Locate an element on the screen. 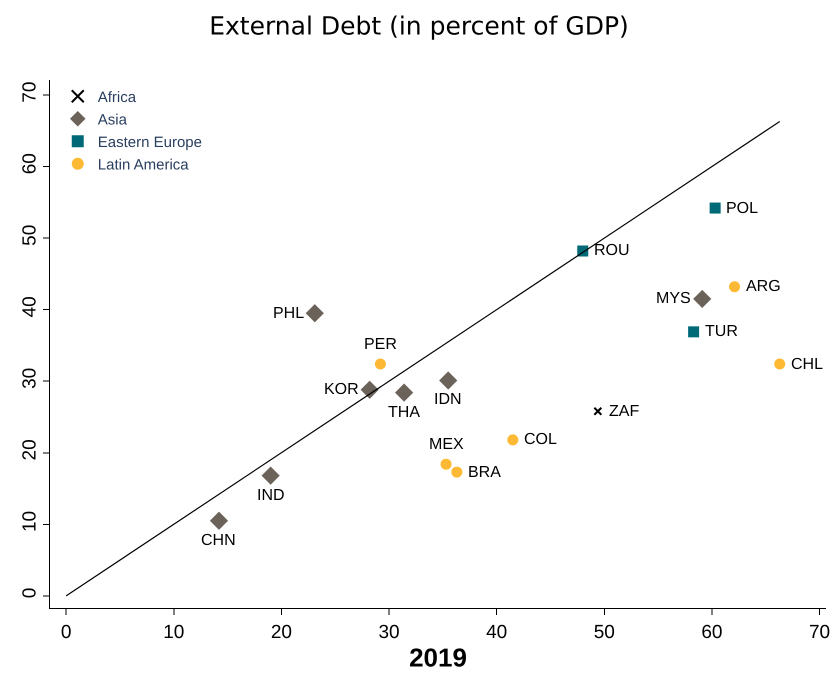 This screenshot has width=838, height=675. legend-label: Eastern Europe is located at coordinates (150, 143).